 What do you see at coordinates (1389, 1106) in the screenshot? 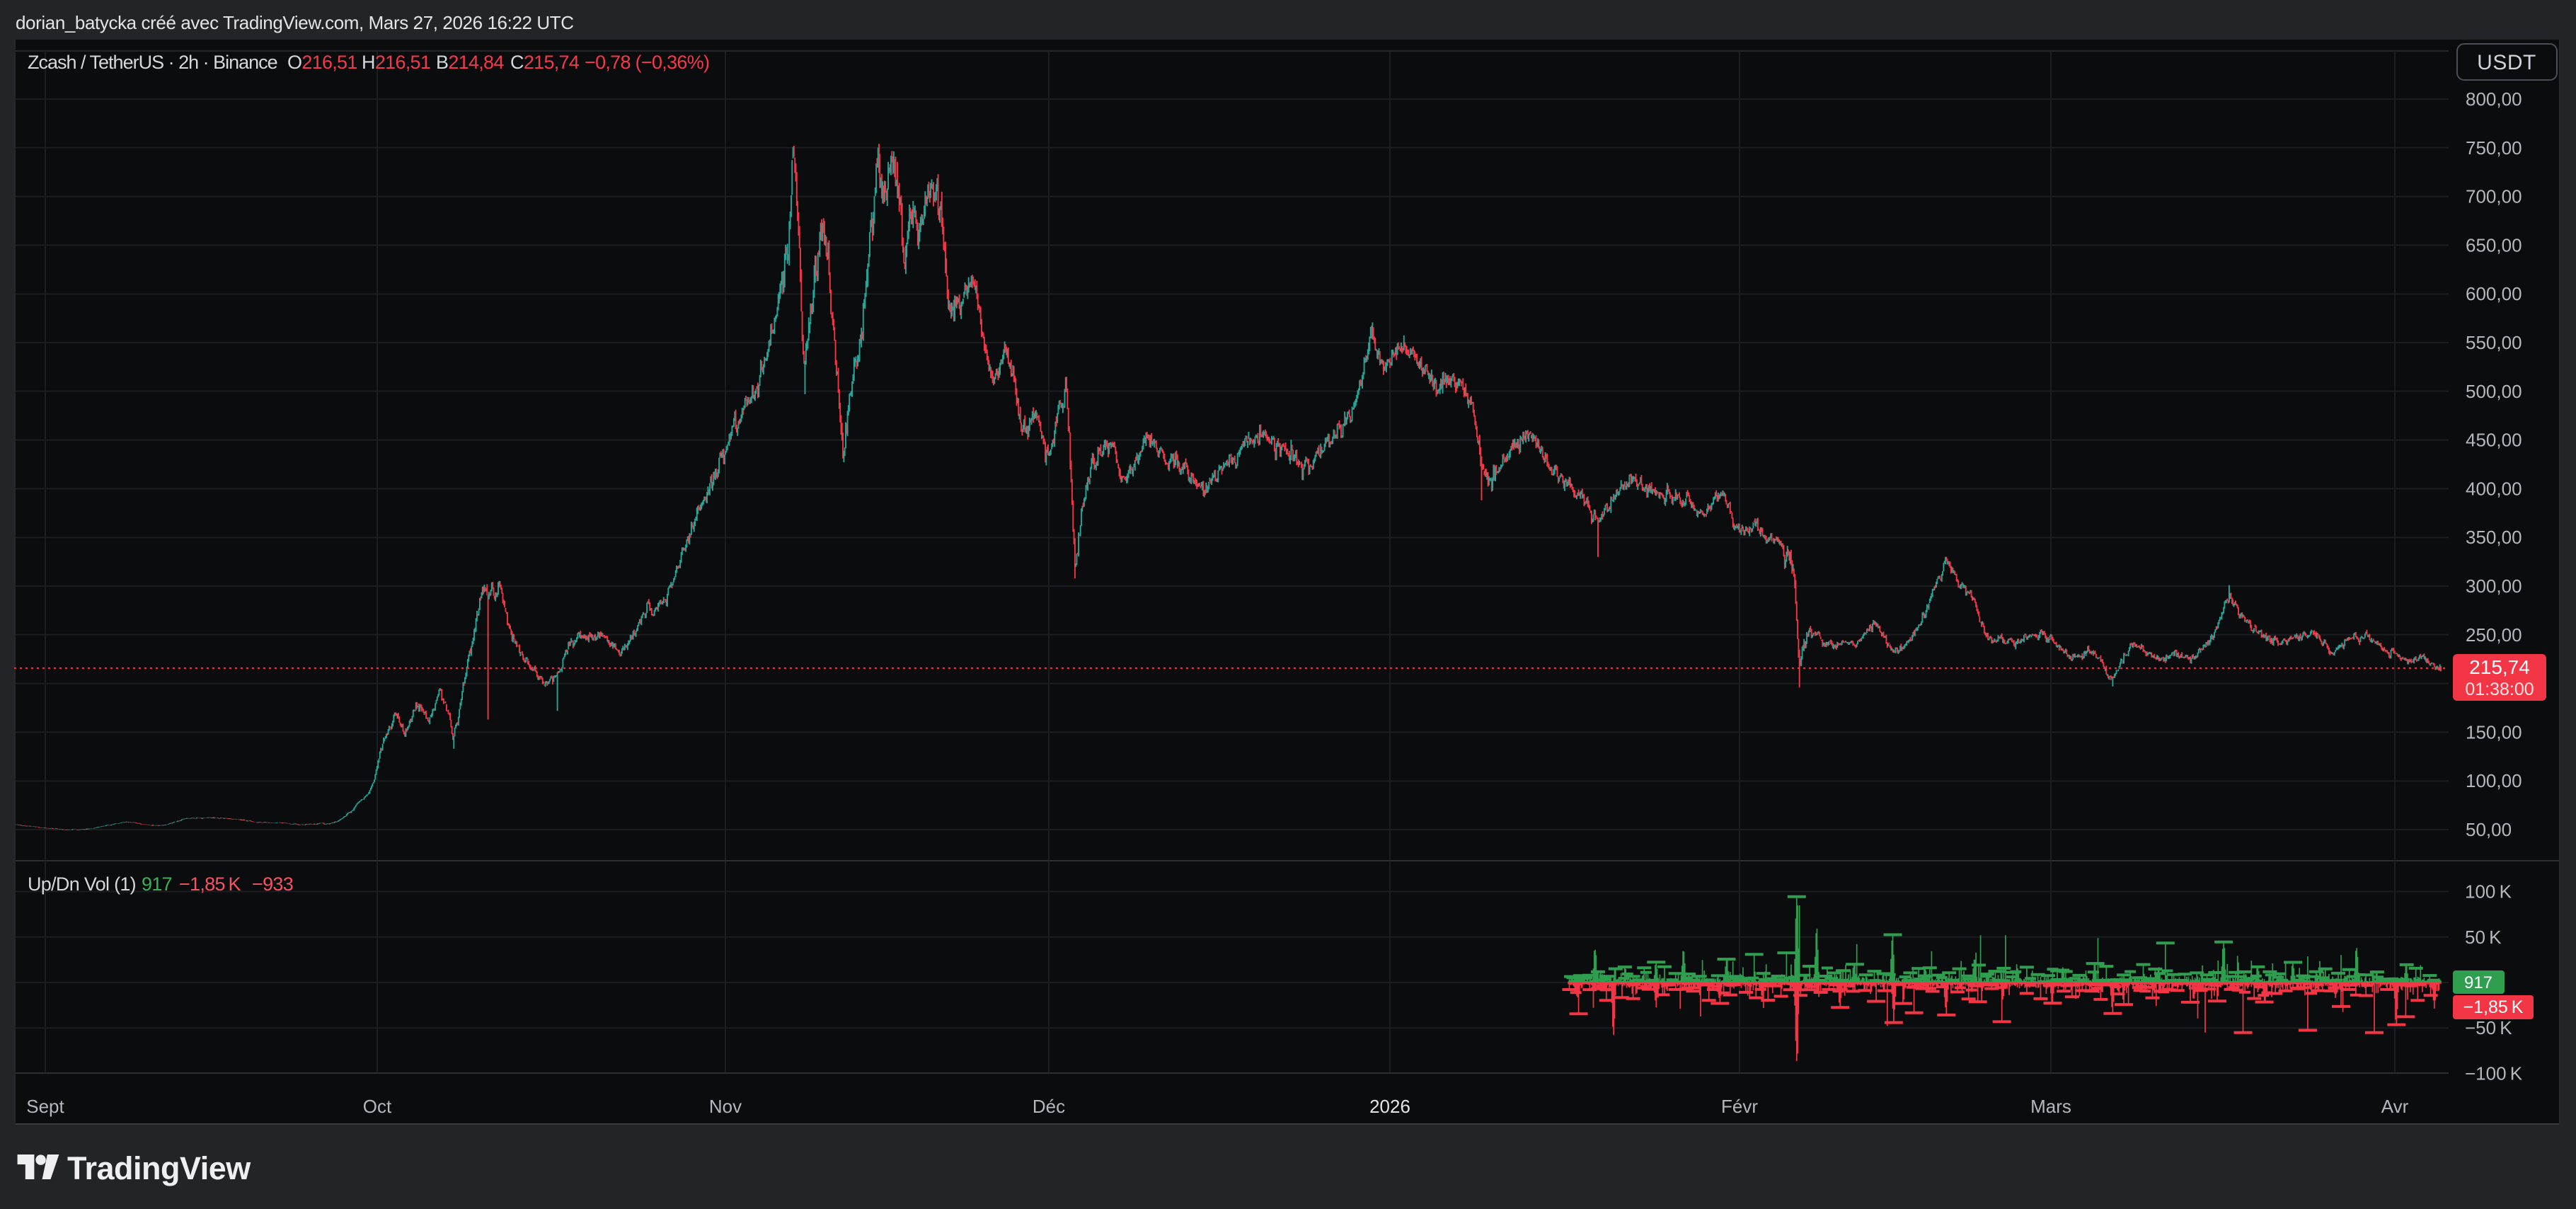
I see `svg-text: 2026` at bounding box center [1389, 1106].